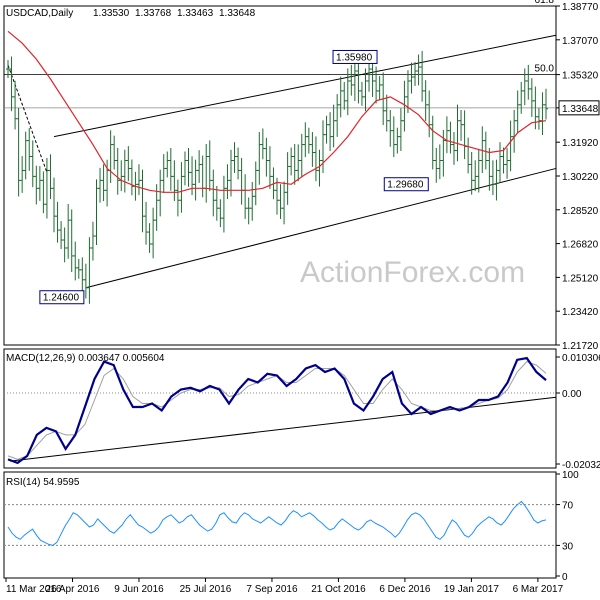 This screenshot has width=600, height=600. What do you see at coordinates (272, 589) in the screenshot?
I see `x-tick-label: 7 Sep 2016` at bounding box center [272, 589].